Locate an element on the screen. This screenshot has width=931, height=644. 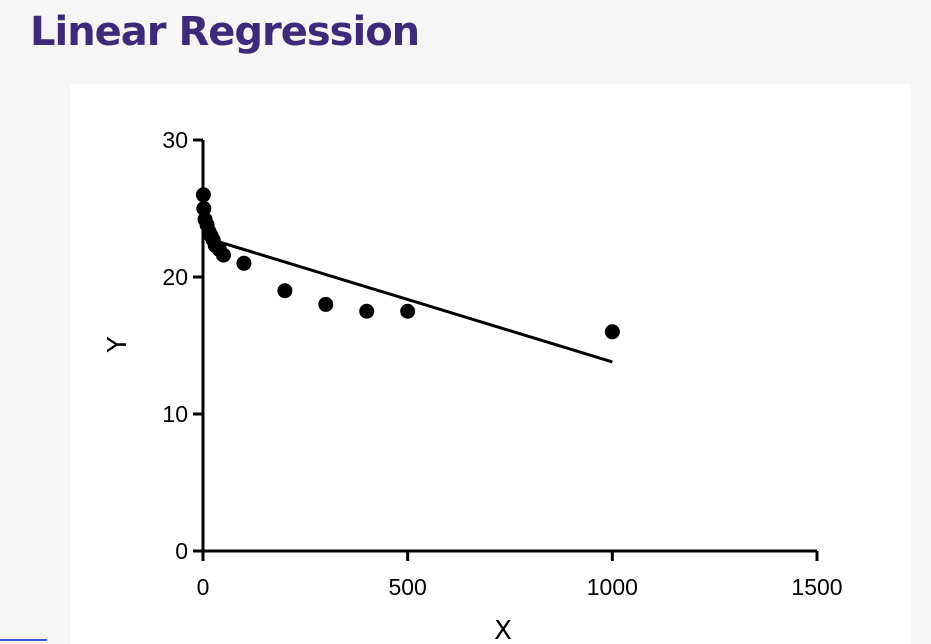
link-underline is located at coordinates (23, 640).